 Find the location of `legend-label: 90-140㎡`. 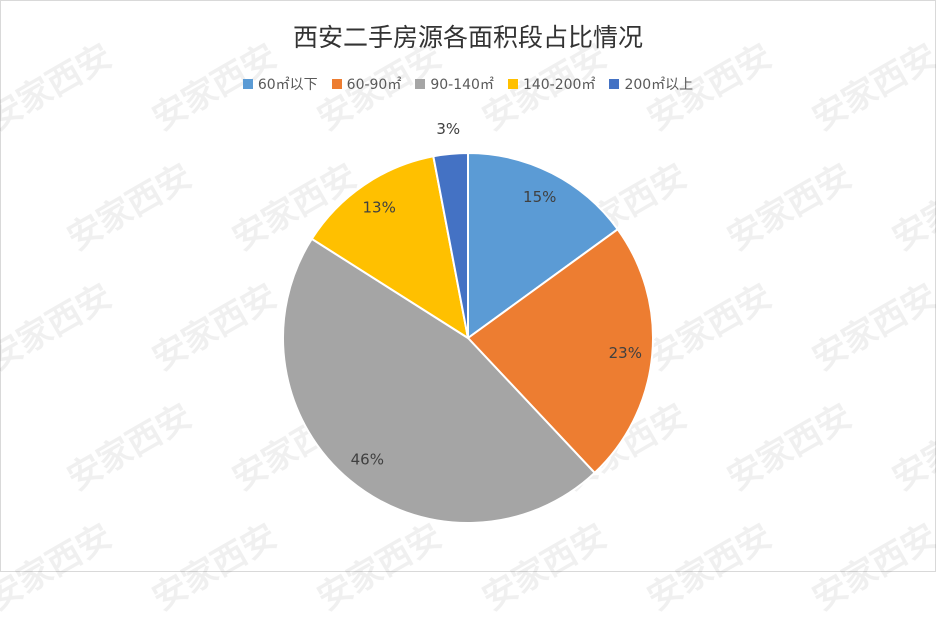

legend-label: 90-140㎡ is located at coordinates (462, 85).